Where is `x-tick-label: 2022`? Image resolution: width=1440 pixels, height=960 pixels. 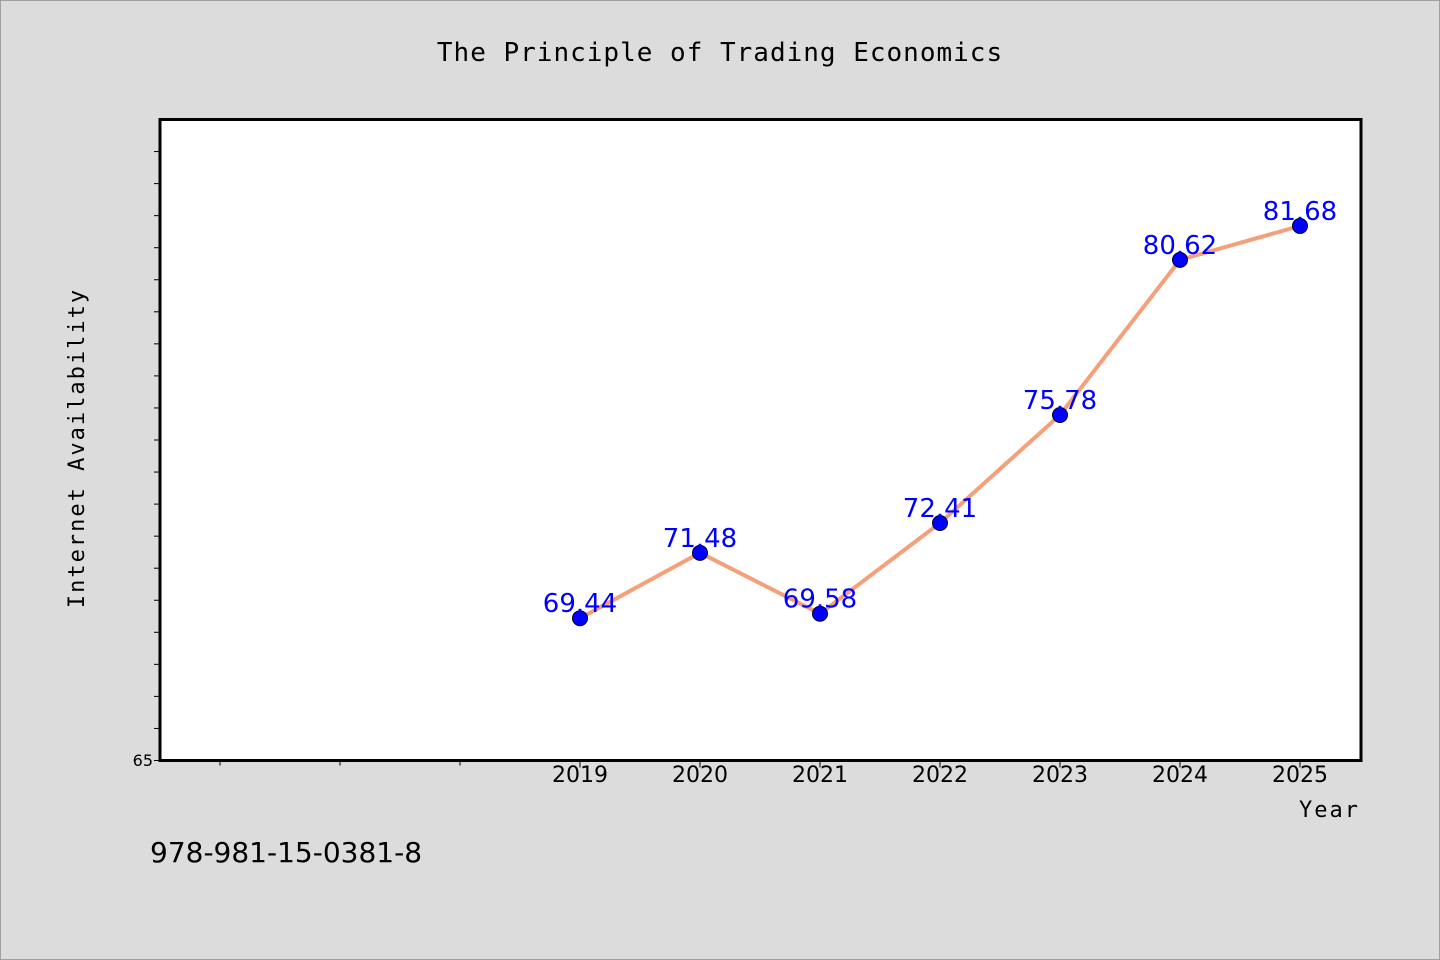
x-tick-label: 2022 is located at coordinates (940, 775).